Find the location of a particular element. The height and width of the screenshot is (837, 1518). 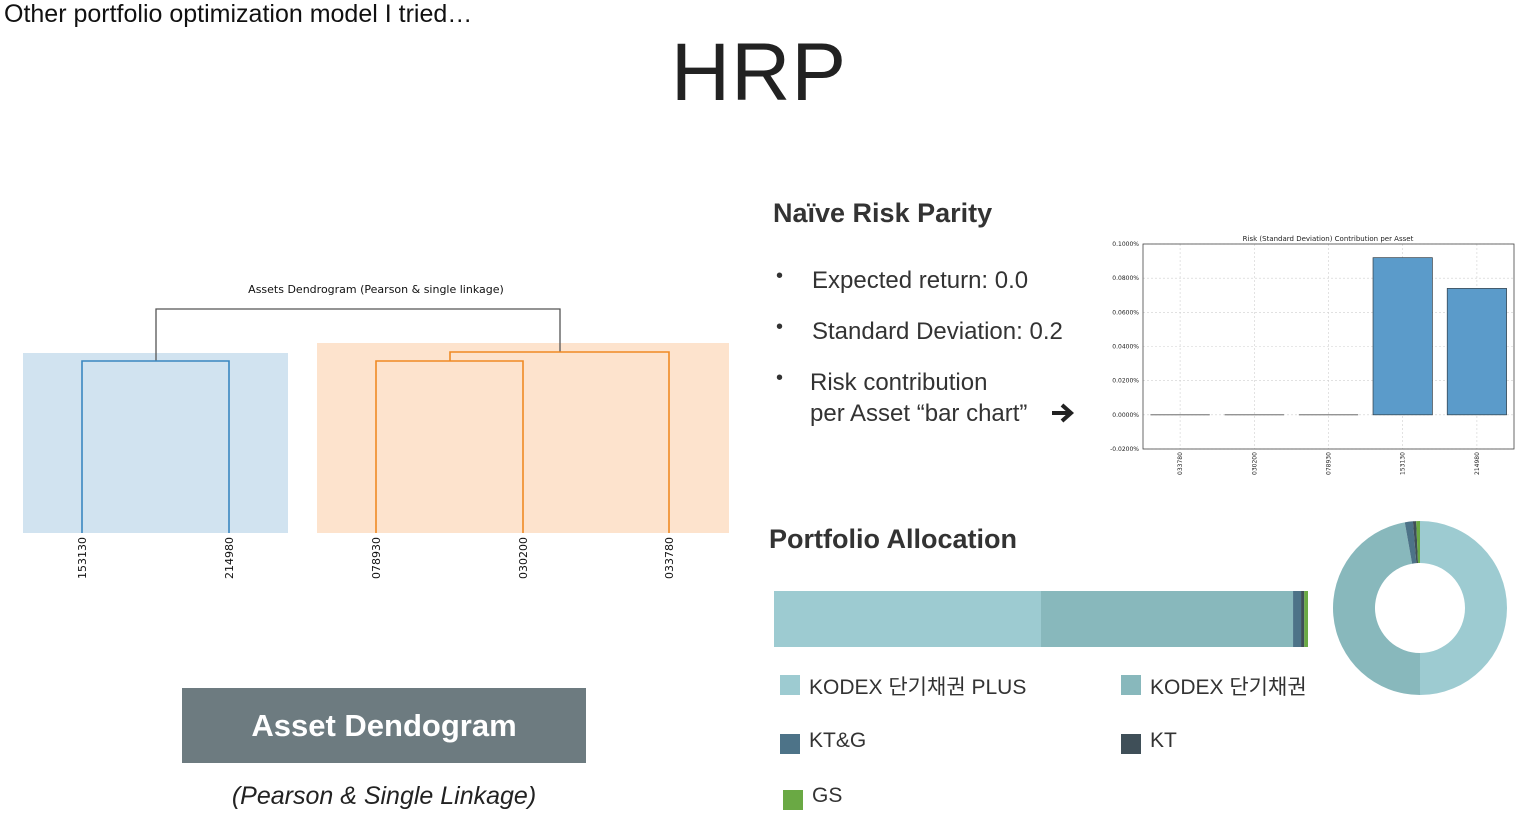

legend-item-kodex: KODEX 단기채권 is located at coordinates (1241, 685).